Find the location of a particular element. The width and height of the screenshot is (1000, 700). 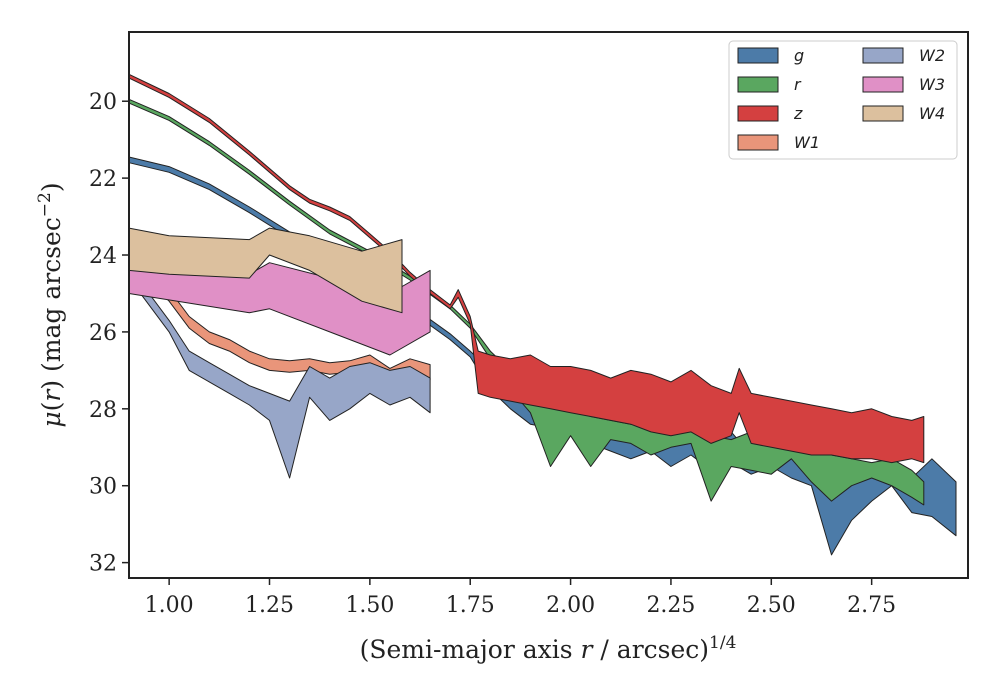

x-tick-label: 1.25 is located at coordinates (269, 605).